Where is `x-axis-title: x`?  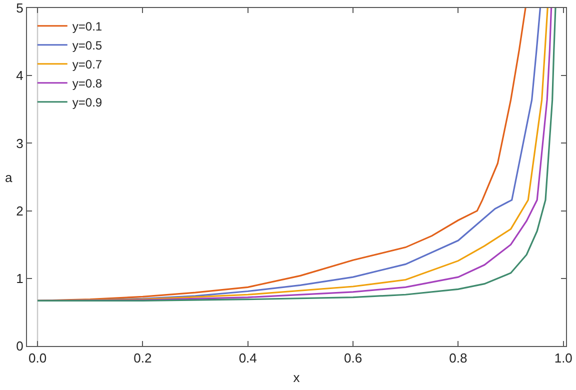 x-axis-title: x is located at coordinates (296, 378).